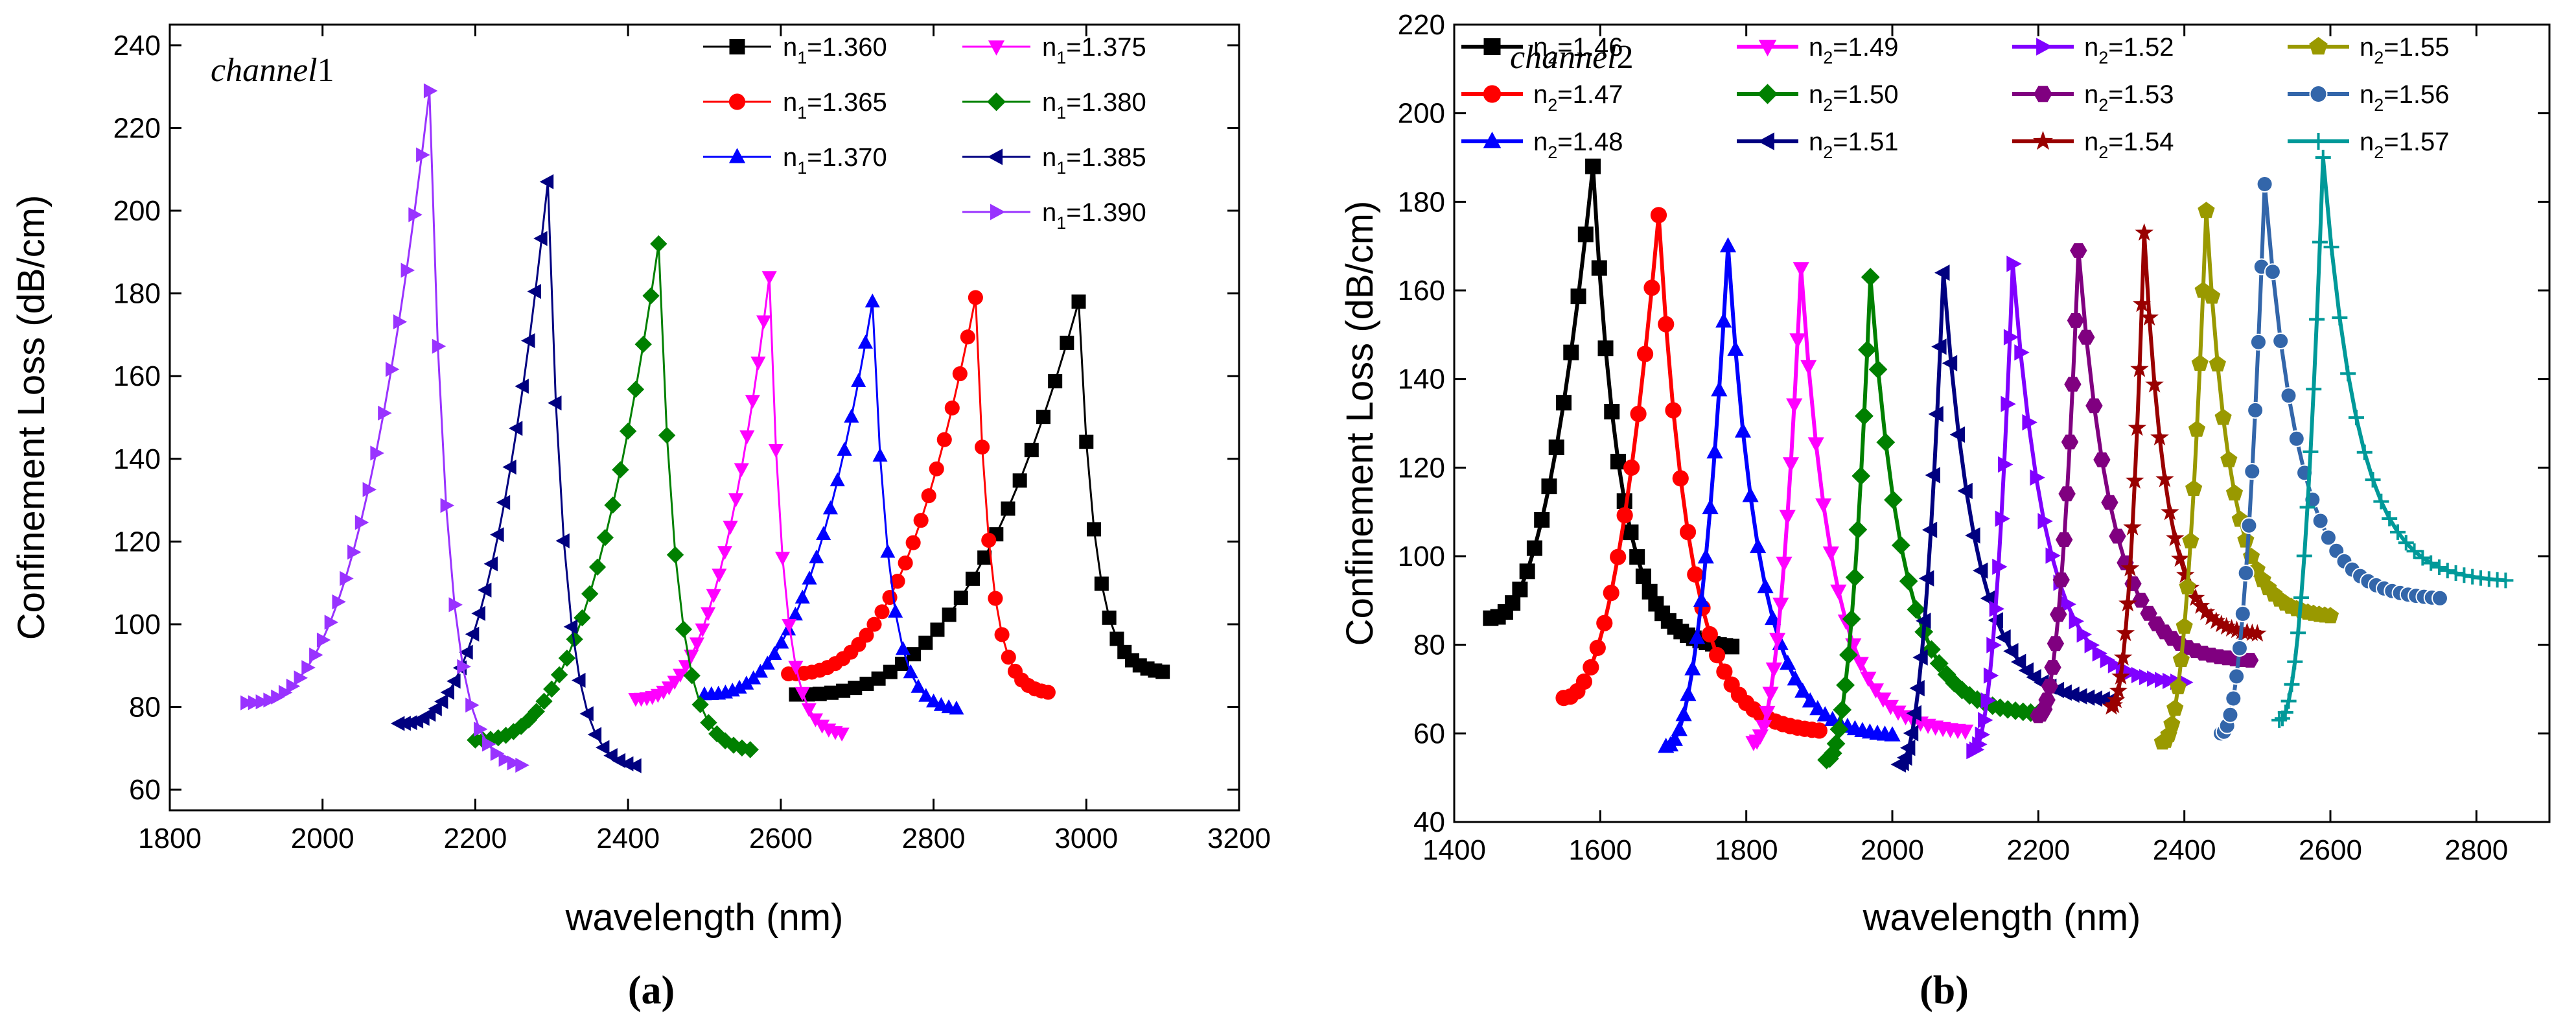  Describe the element at coordinates (1945, 991) in the screenshot. I see `panel-label: (b)` at that location.